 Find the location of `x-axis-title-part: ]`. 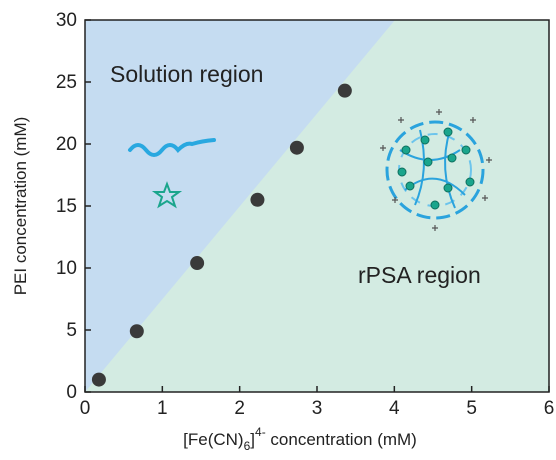

x-axis-title-part: ] is located at coordinates (252, 439).